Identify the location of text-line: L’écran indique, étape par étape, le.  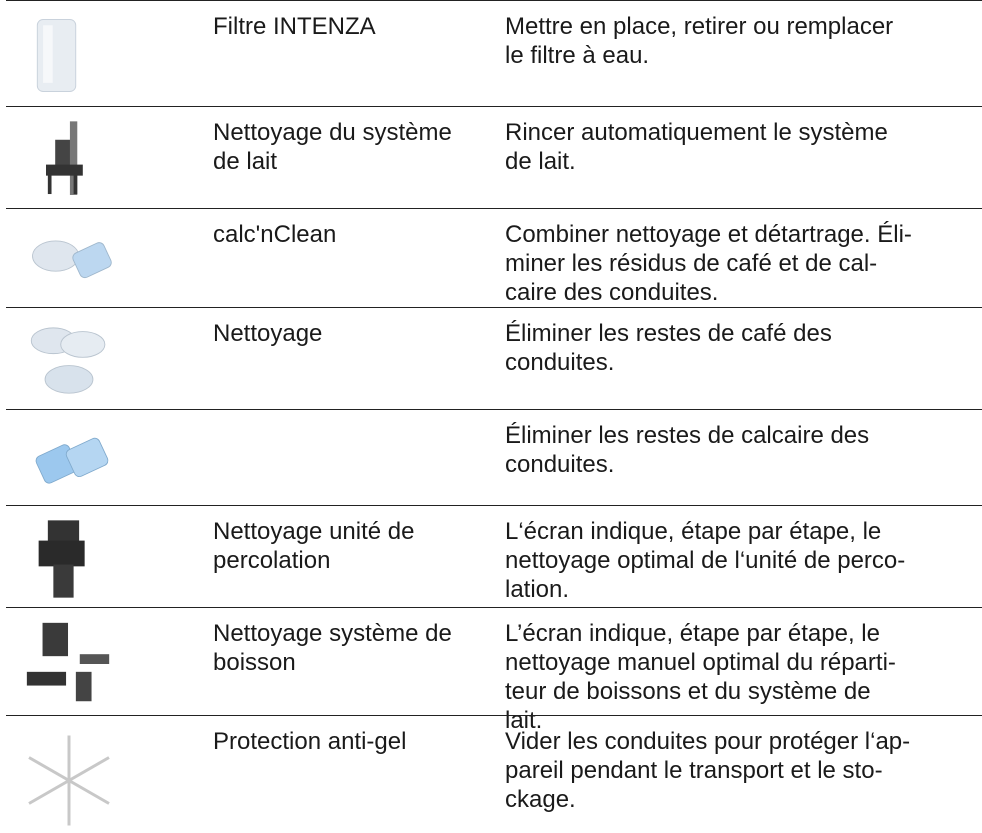
(692, 633).